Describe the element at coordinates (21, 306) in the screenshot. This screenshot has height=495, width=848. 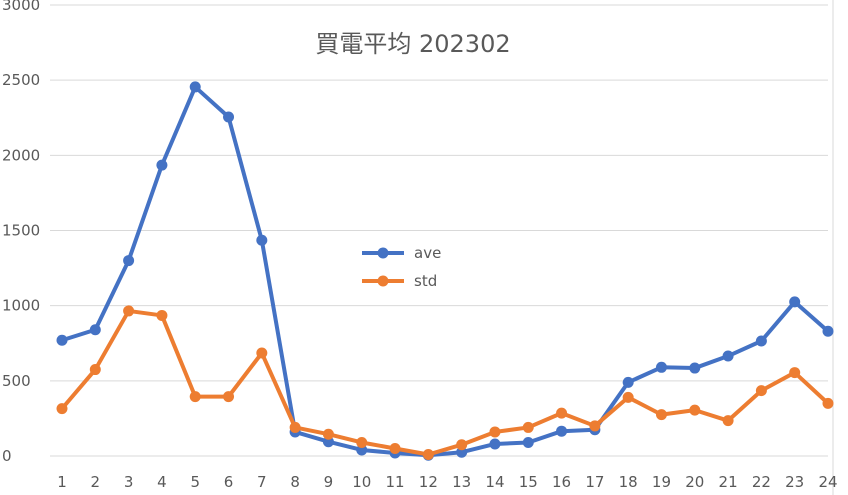
I see `y-tick-label: 1000` at that location.